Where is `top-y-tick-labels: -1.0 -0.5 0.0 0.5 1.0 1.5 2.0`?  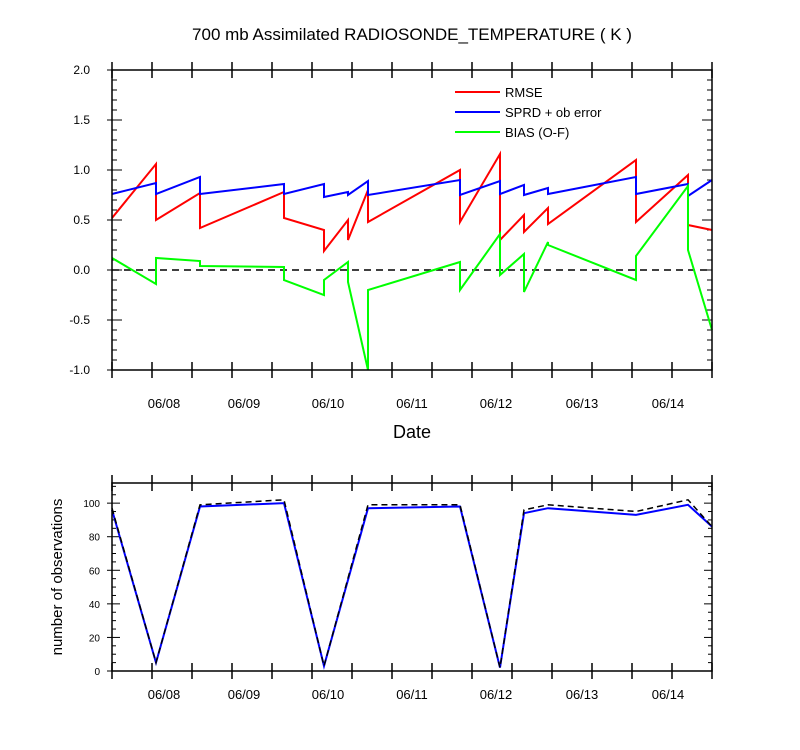
top-y-tick-labels: -1.0 -0.5 0.0 0.5 1.0 1.5 2.0 is located at coordinates (79, 220).